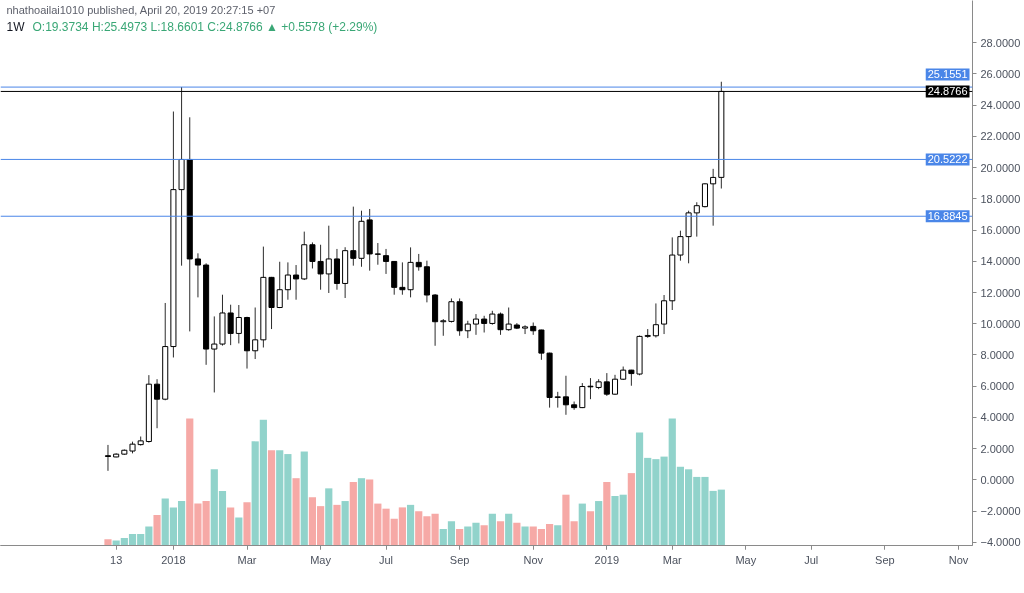 The width and height of the screenshot is (1024, 593). I want to click on y-tick-label: 10.0000, so click(1000, 323).